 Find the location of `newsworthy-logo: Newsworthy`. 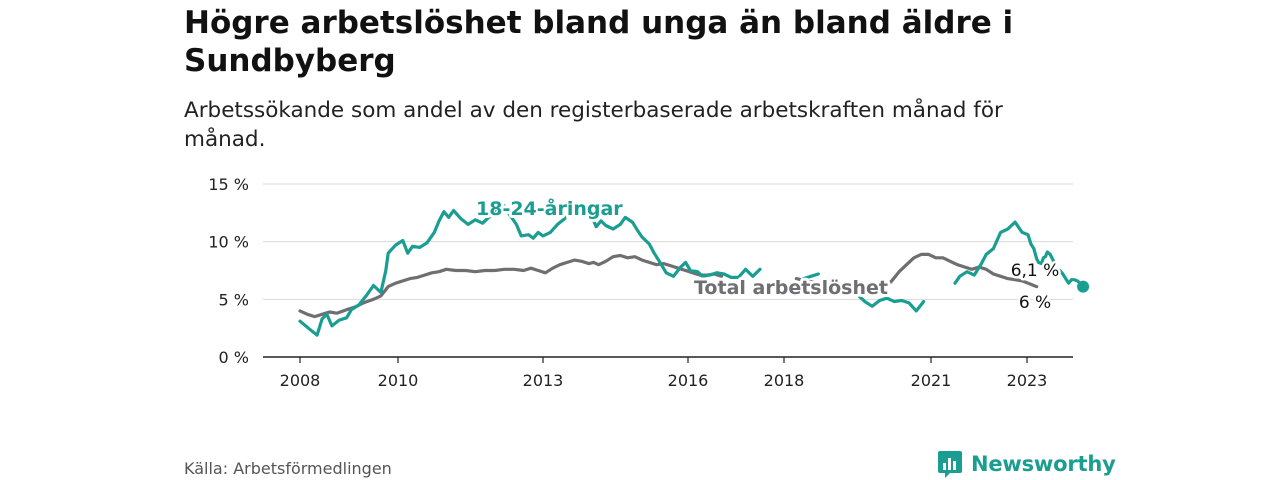

newsworthy-logo: Newsworthy is located at coordinates (1026, 464).